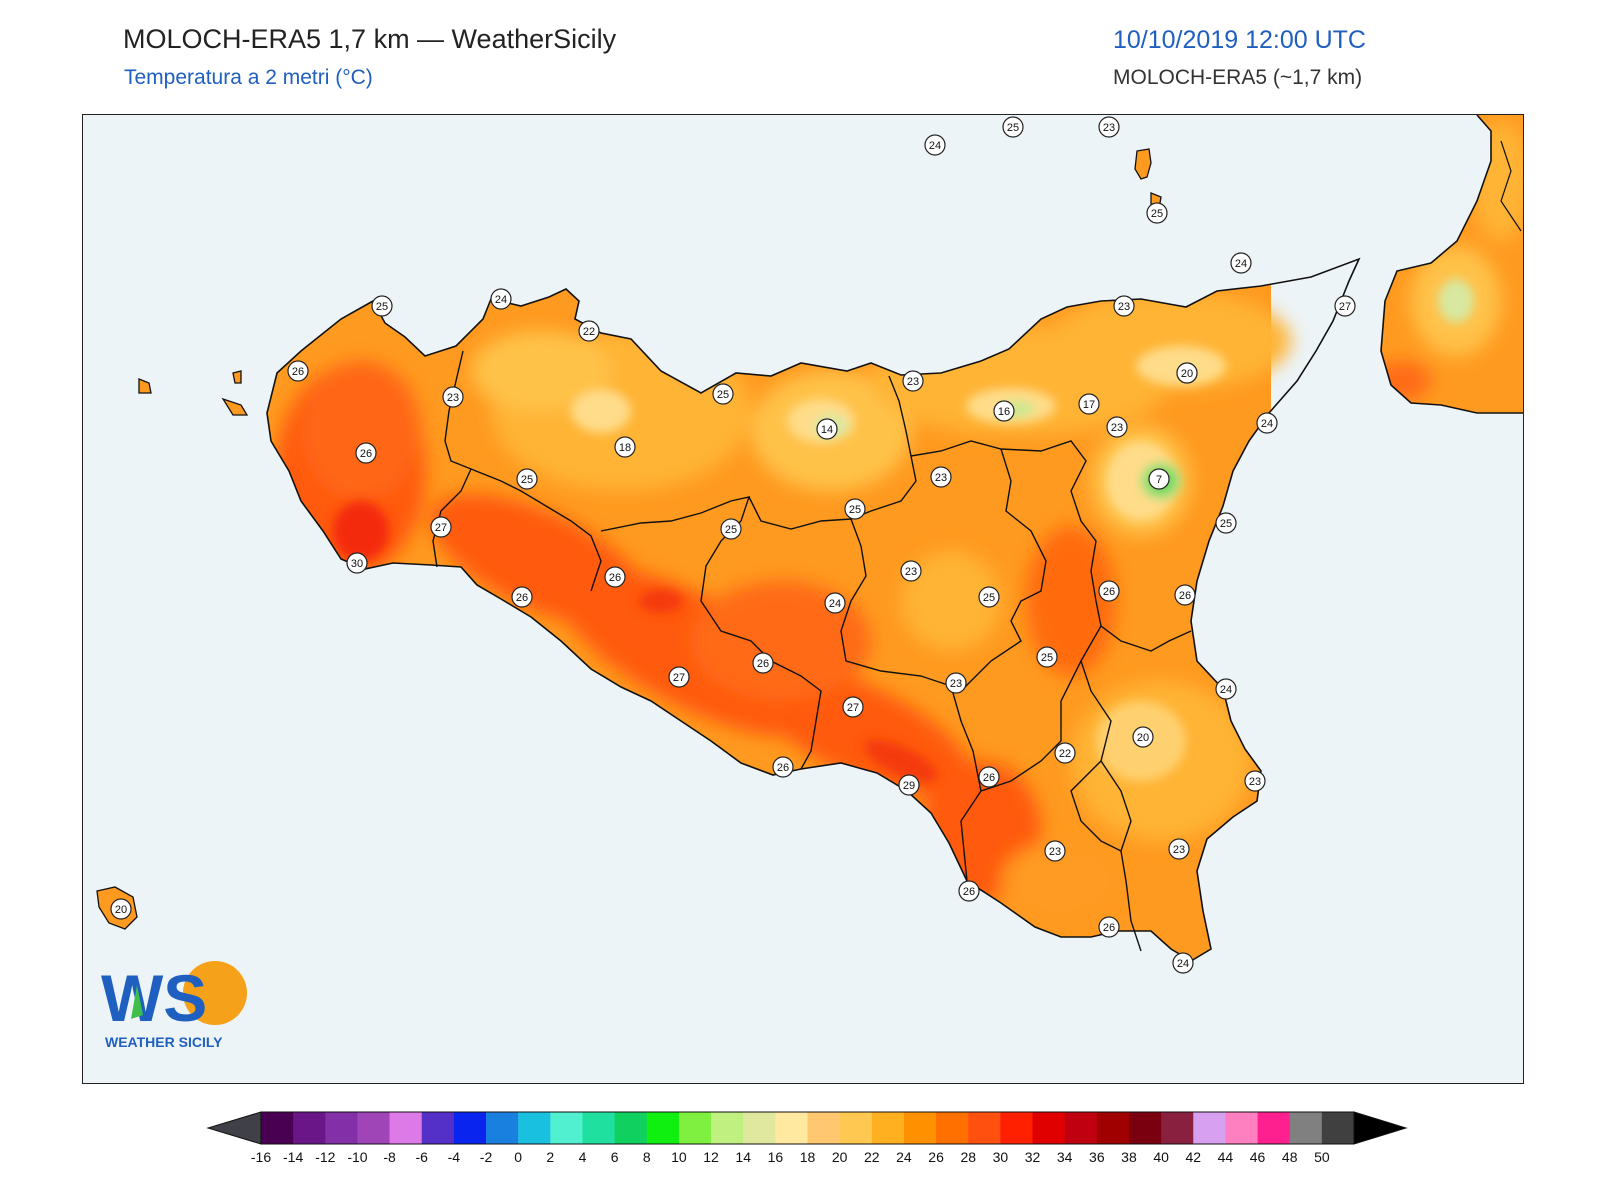 This screenshot has width=1600, height=1200. Describe the element at coordinates (647, 1157) in the screenshot. I see `colorbar-tick-label: 8` at that location.